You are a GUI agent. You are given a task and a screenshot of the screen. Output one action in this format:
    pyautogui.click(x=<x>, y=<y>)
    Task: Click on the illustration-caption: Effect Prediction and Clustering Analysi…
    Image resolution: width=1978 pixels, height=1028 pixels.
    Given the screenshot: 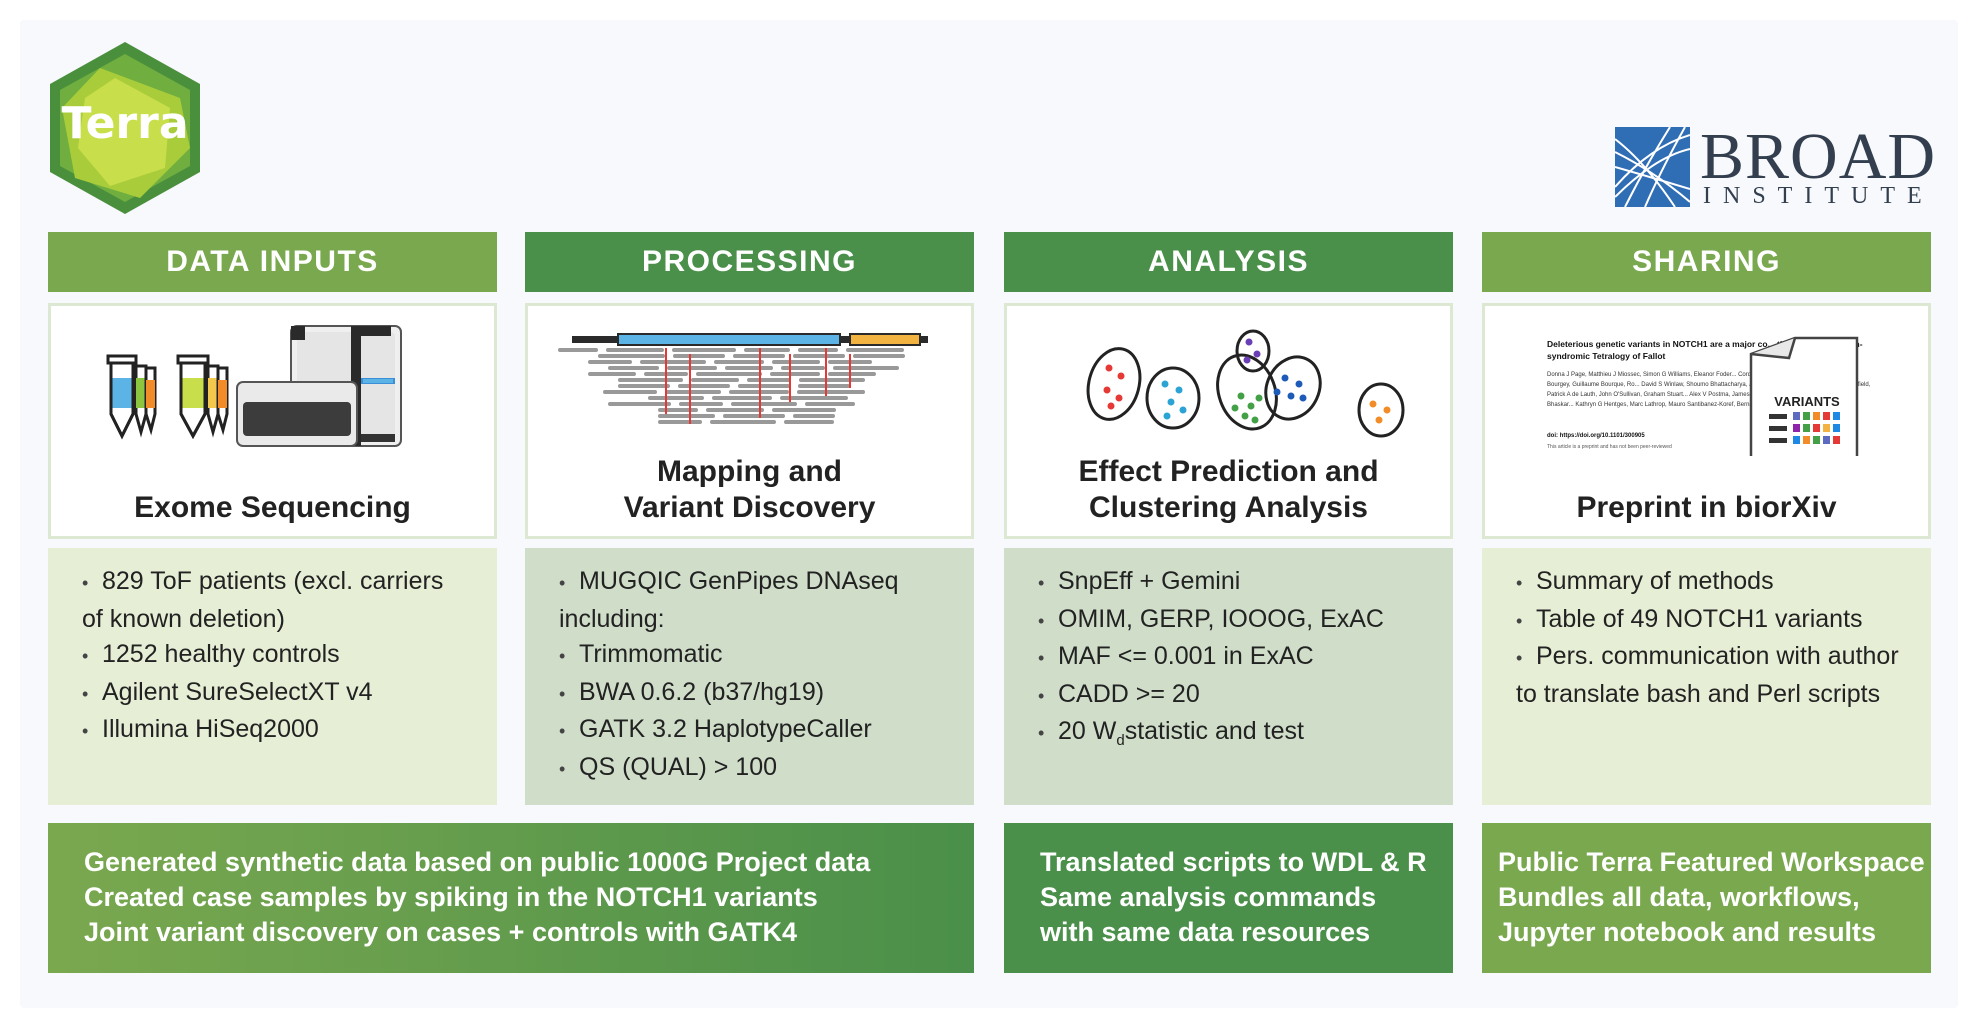 What is the action you would take?
    pyautogui.click(x=1228, y=490)
    